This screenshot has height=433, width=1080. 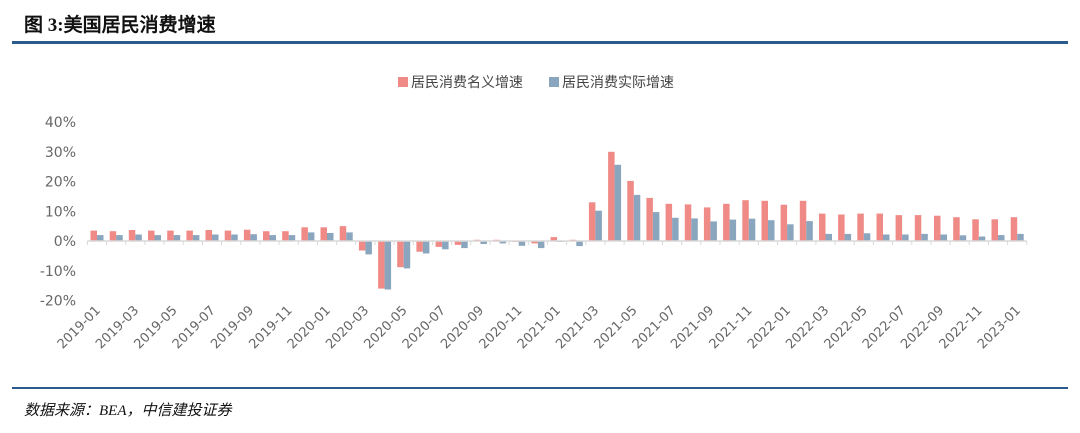 I want to click on top-divider, so click(x=540, y=42).